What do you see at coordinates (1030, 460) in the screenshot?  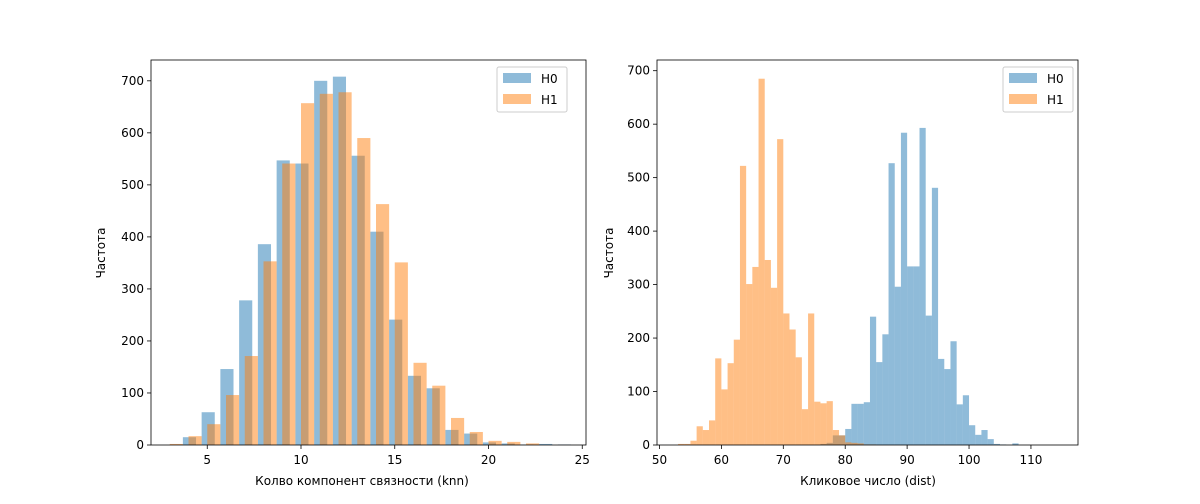 I see `histogram-dist-x-tick-label-110: 110` at bounding box center [1030, 460].